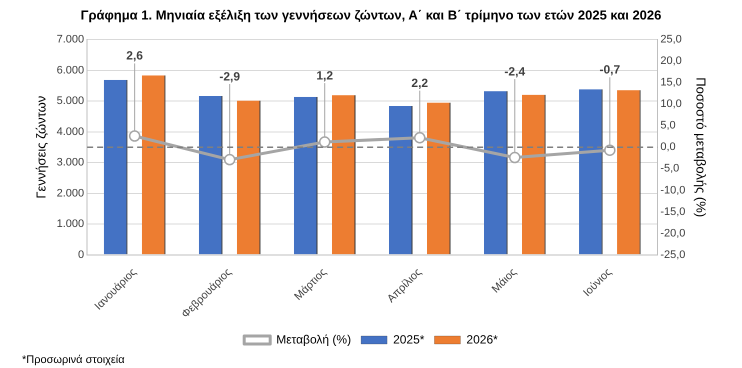 The width and height of the screenshot is (742, 368). What do you see at coordinates (673, 212) in the screenshot?
I see `y2-tick-label: -15,0` at bounding box center [673, 212].